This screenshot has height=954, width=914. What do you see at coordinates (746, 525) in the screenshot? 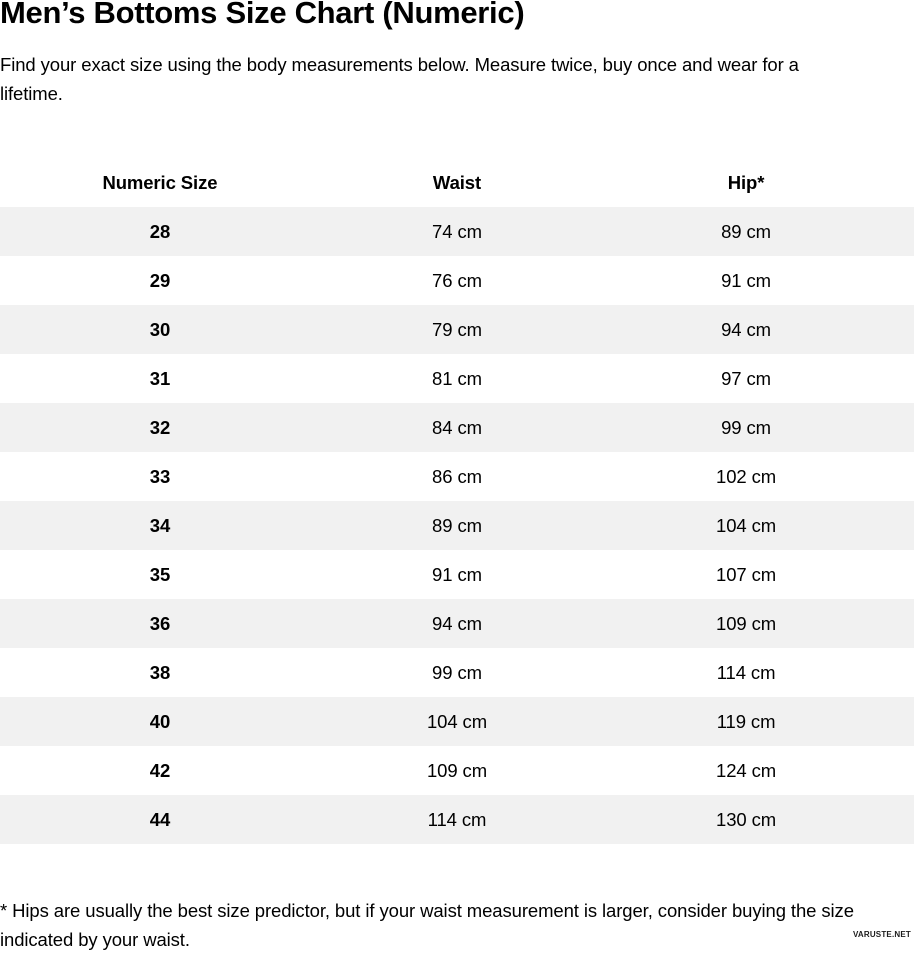
I see `hip-cell: 104 cm` at bounding box center [746, 525].